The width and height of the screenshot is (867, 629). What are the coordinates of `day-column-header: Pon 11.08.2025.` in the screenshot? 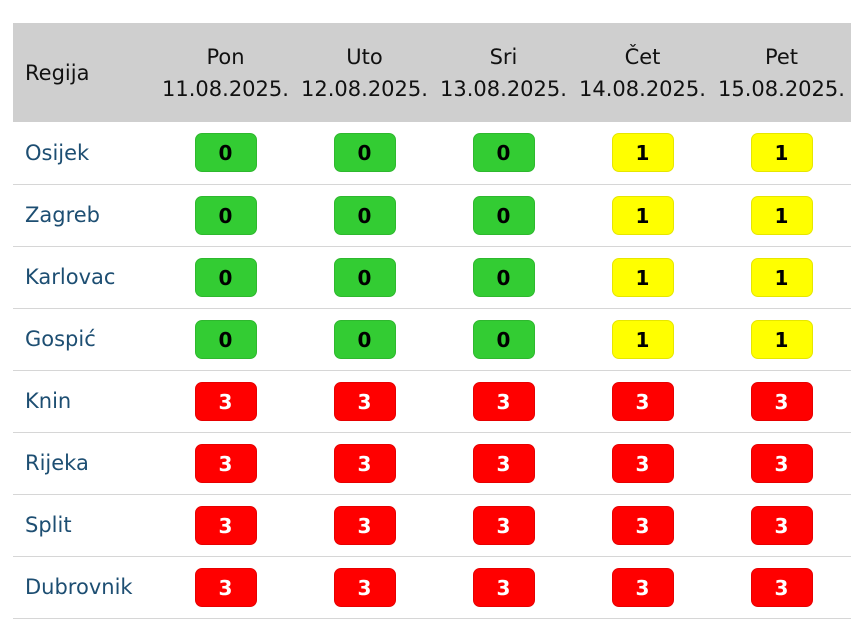 It's located at (225, 72).